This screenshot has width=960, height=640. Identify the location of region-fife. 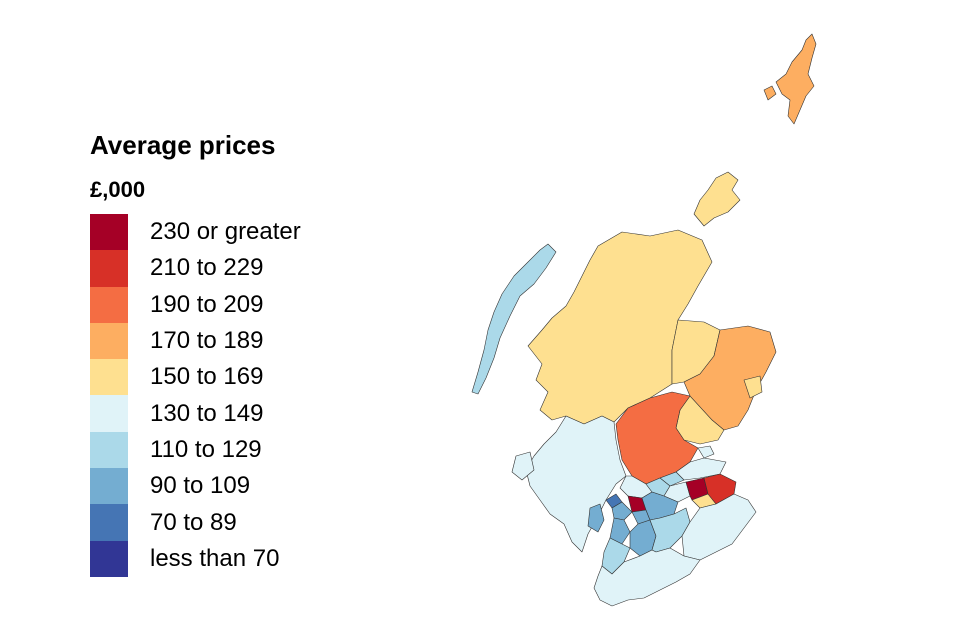
(701, 469).